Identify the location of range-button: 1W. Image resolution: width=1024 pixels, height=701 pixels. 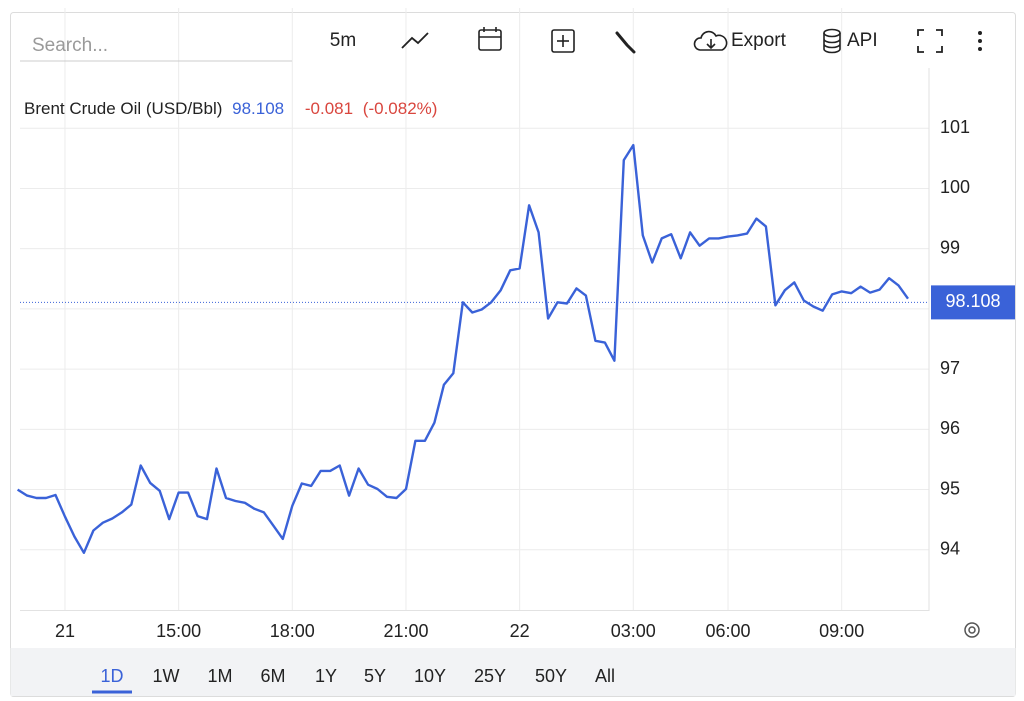
(166, 676).